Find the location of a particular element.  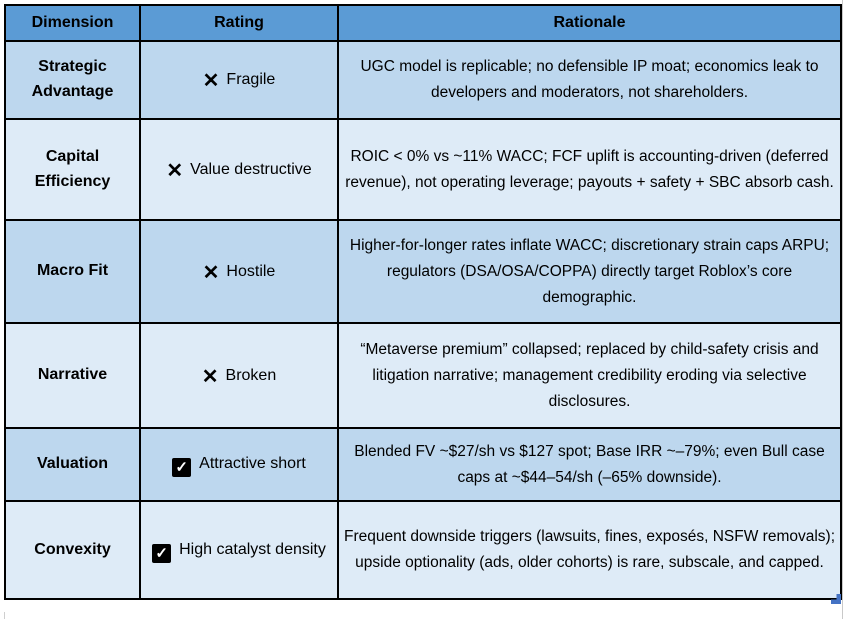

dimension-cell: Valuation is located at coordinates (72, 464).